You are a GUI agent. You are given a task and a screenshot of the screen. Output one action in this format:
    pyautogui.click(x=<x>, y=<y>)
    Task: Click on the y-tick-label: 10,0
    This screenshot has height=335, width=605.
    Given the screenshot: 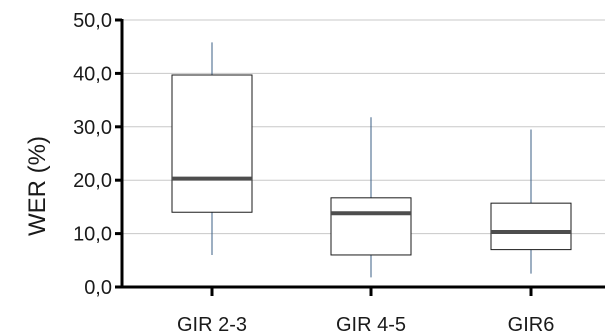 What is the action you would take?
    pyautogui.click(x=92, y=235)
    